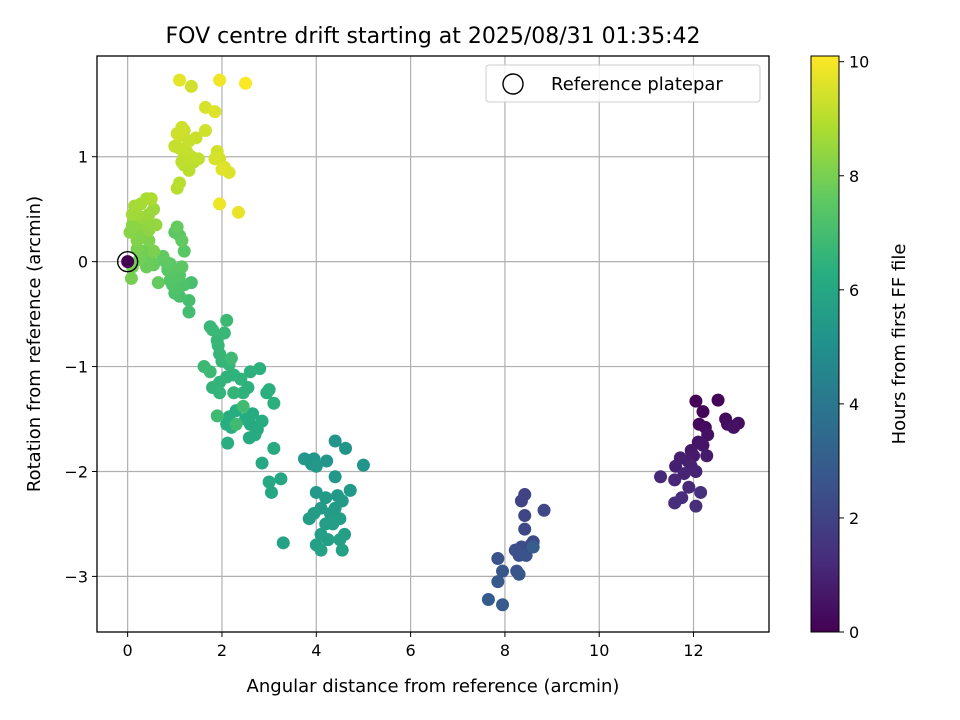  I want to click on x-tick-label: 8, so click(505, 650).